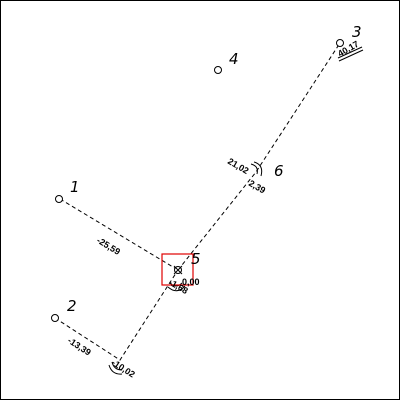 The height and width of the screenshot is (400, 400). What do you see at coordinates (218, 70) in the screenshot?
I see `point-4-marker` at bounding box center [218, 70].